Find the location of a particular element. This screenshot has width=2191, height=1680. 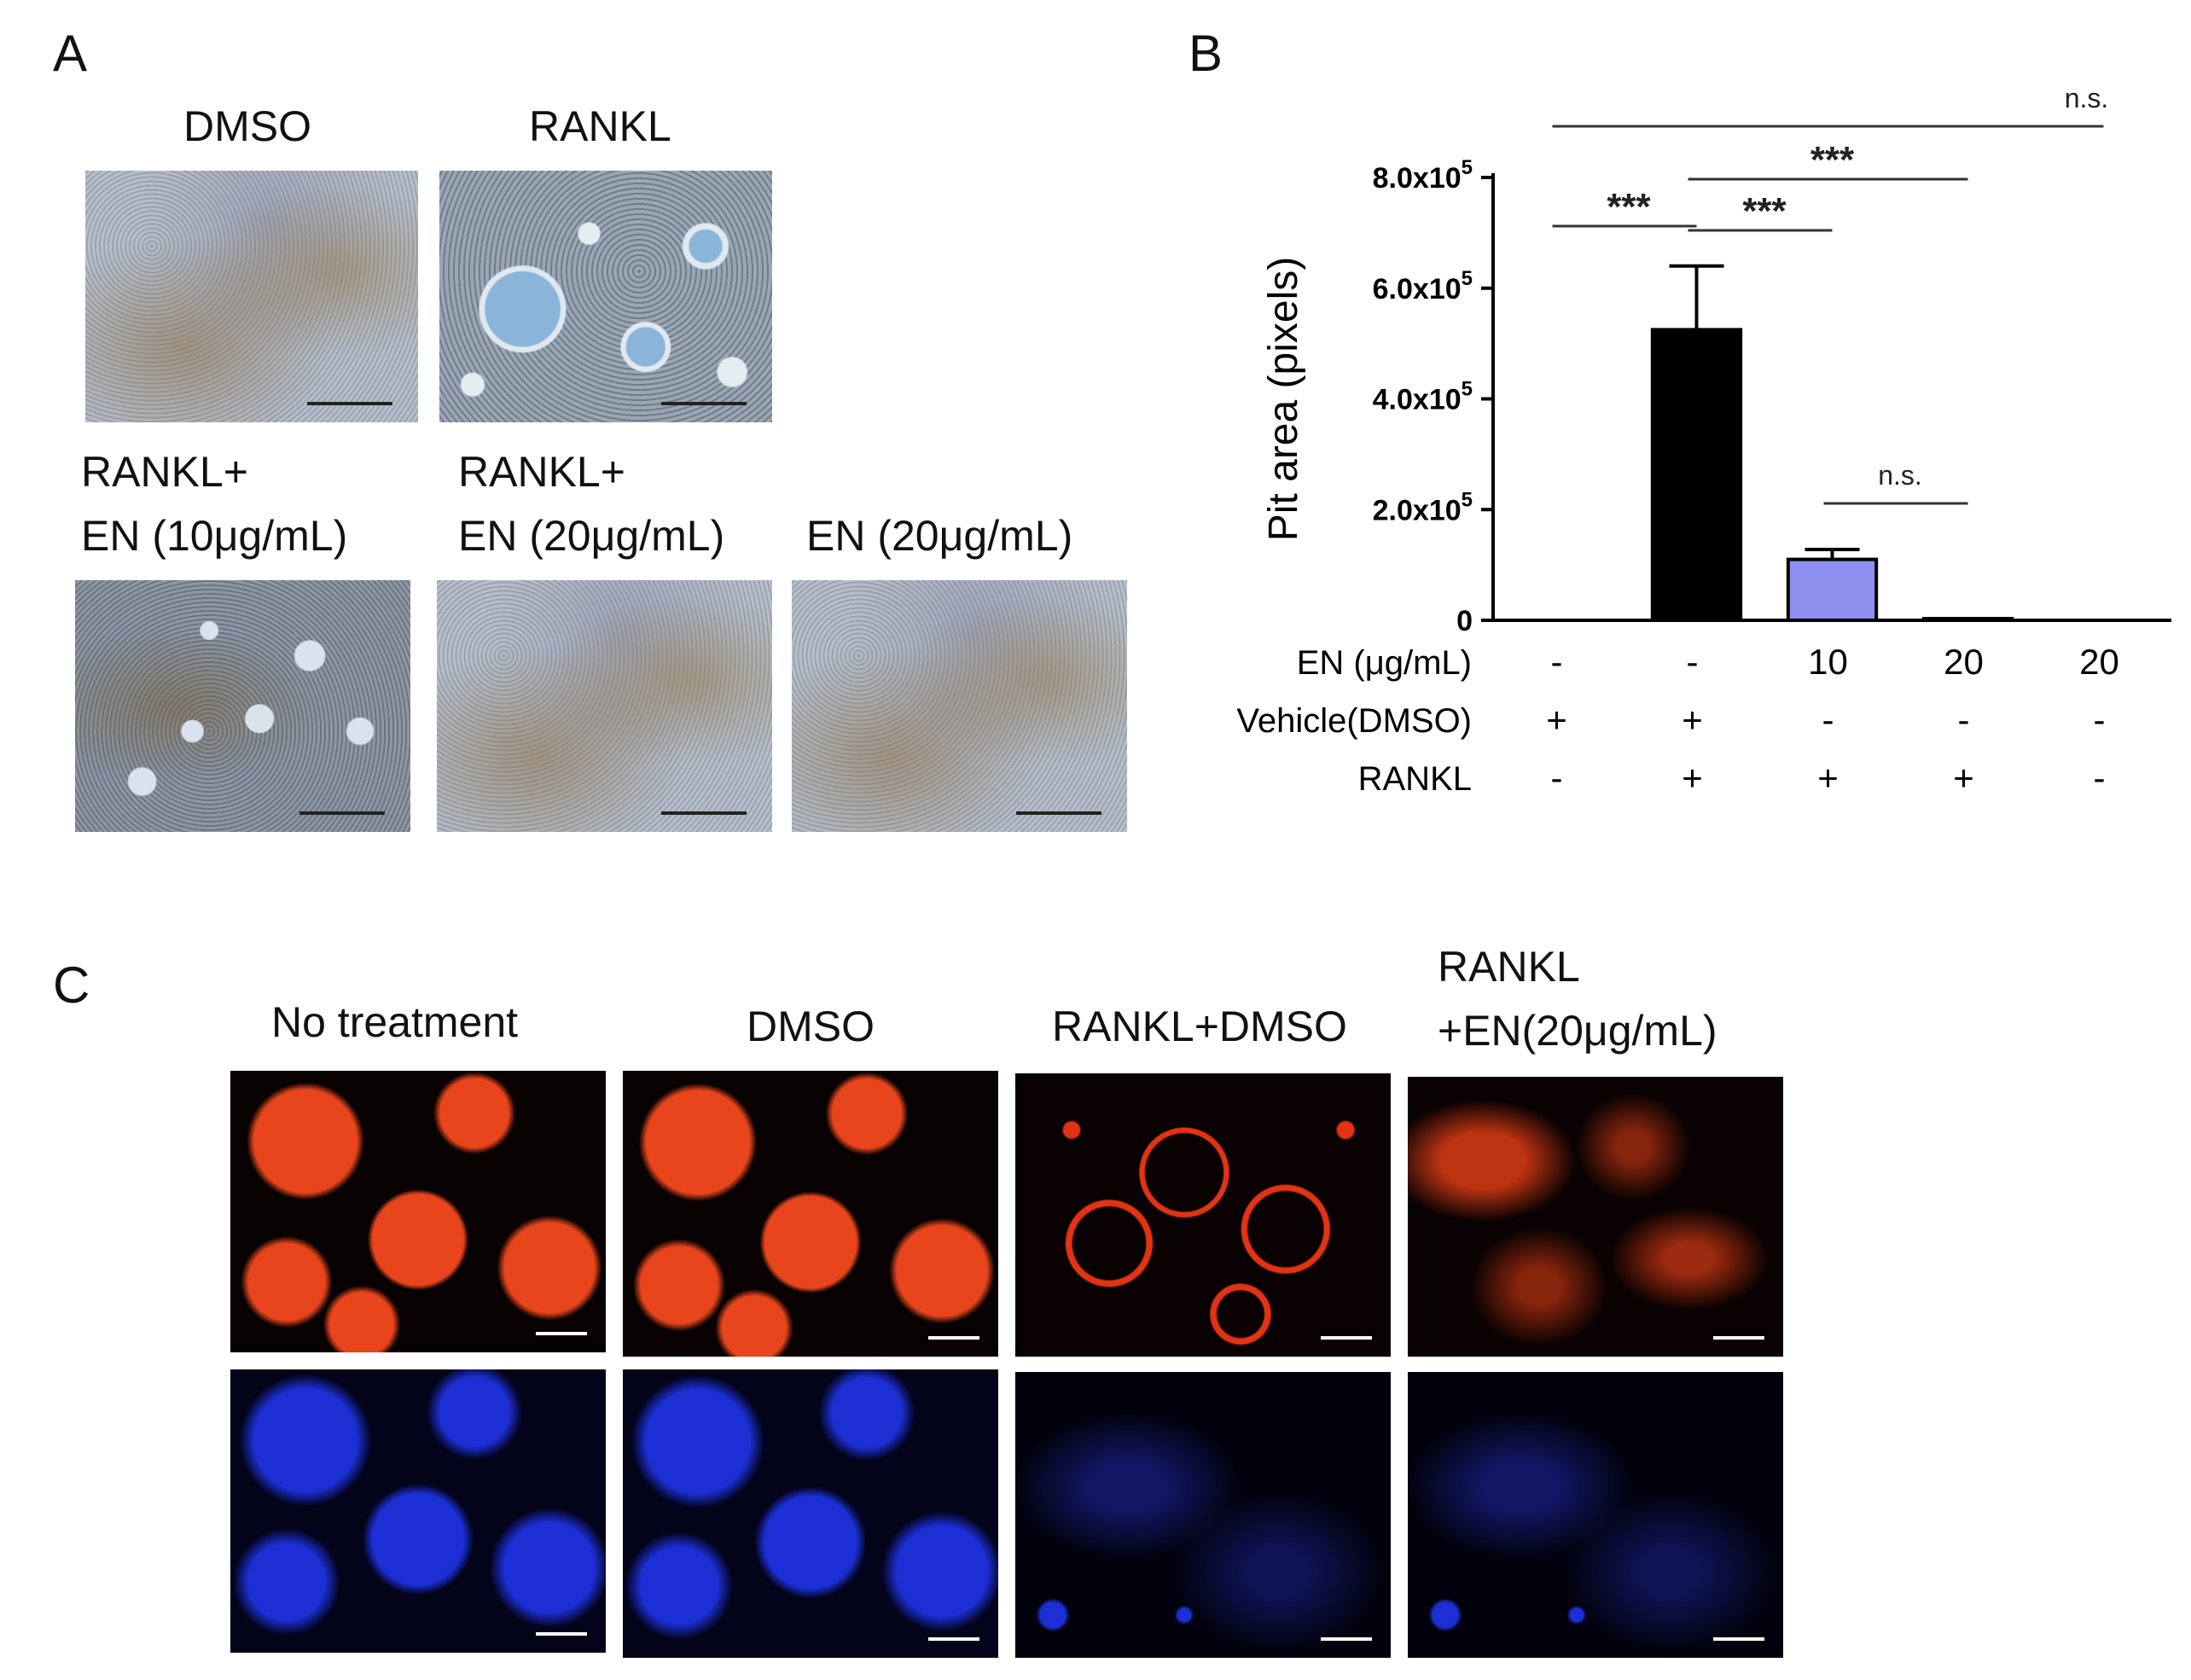

y-axis-label: Pit area (pixels) is located at coordinates (1283, 399).